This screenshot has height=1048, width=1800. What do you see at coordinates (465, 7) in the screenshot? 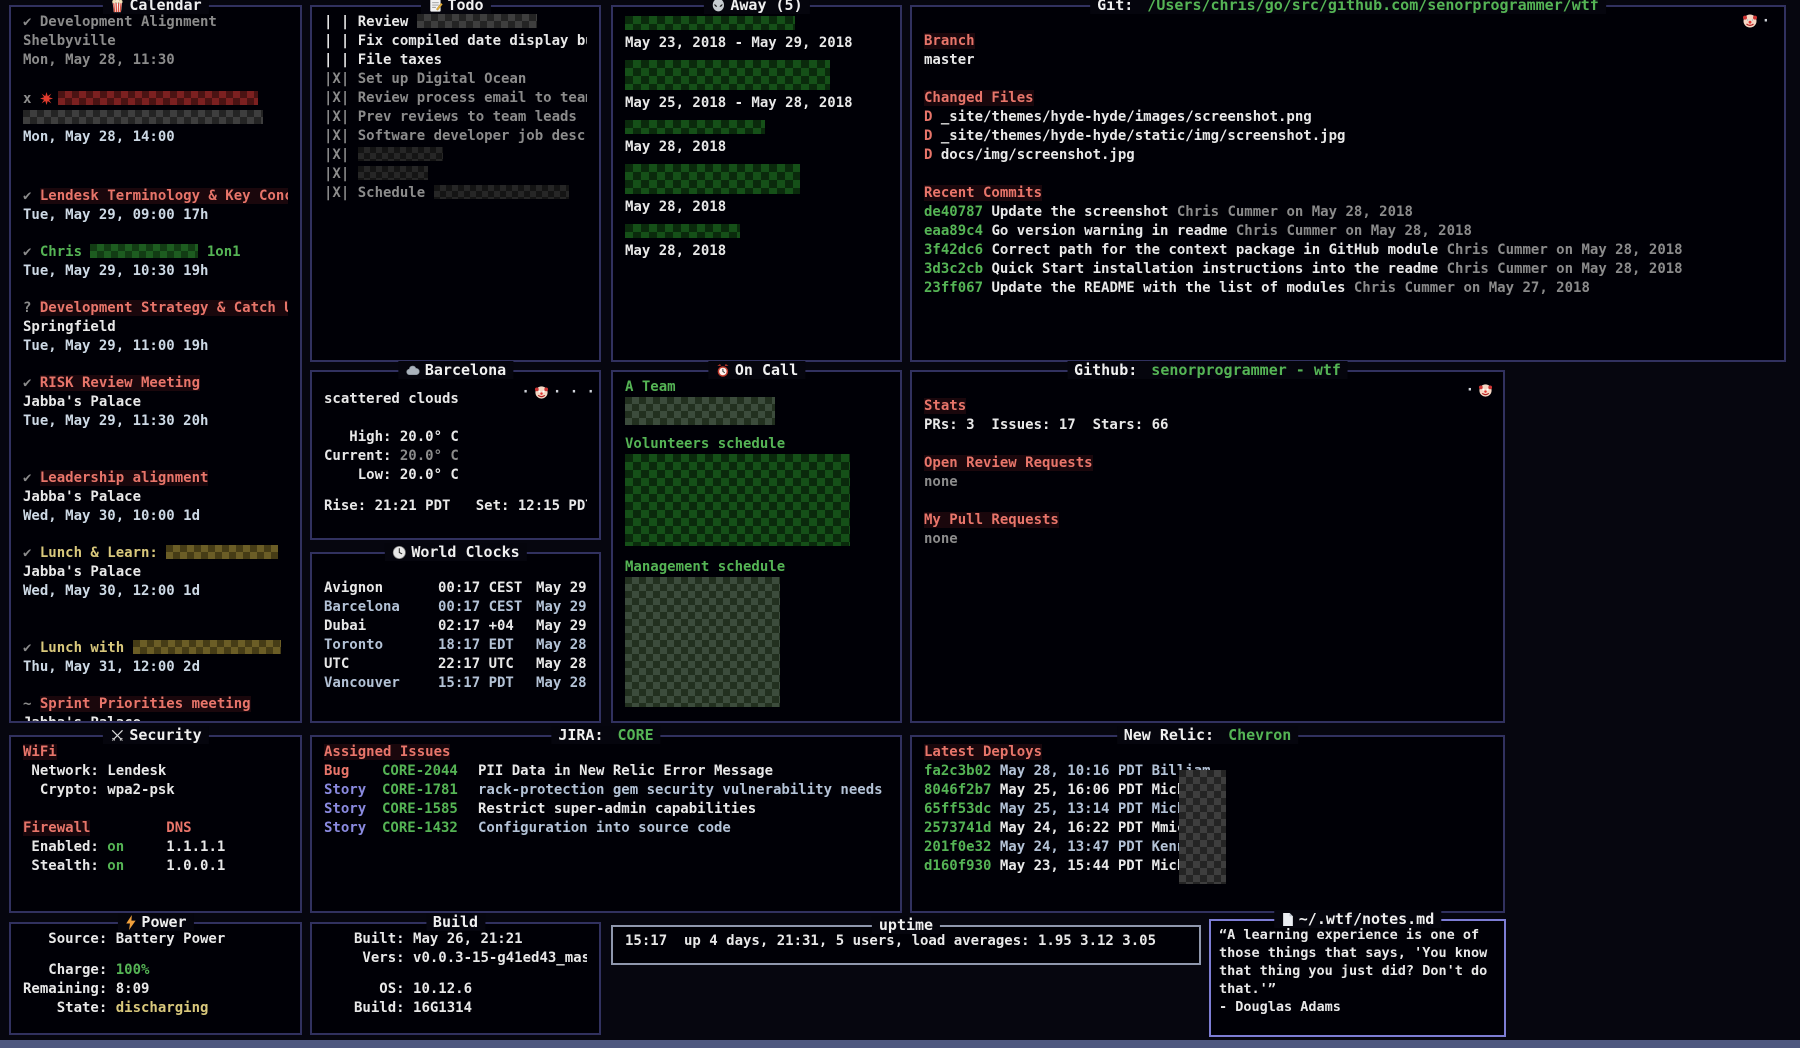
I see `todo-title: Todo` at bounding box center [465, 7].